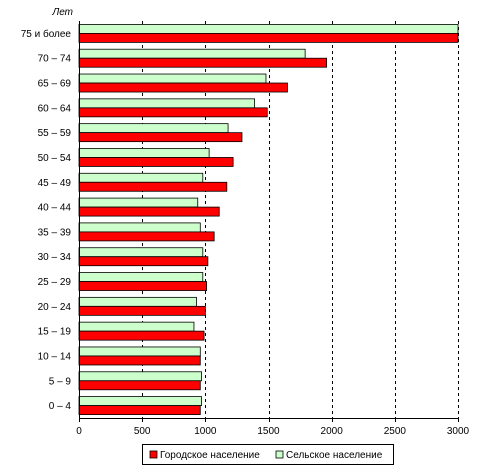 The width and height of the screenshot is (493, 474). What do you see at coordinates (79, 431) in the screenshot?
I see `x-tick-label: 0` at bounding box center [79, 431].